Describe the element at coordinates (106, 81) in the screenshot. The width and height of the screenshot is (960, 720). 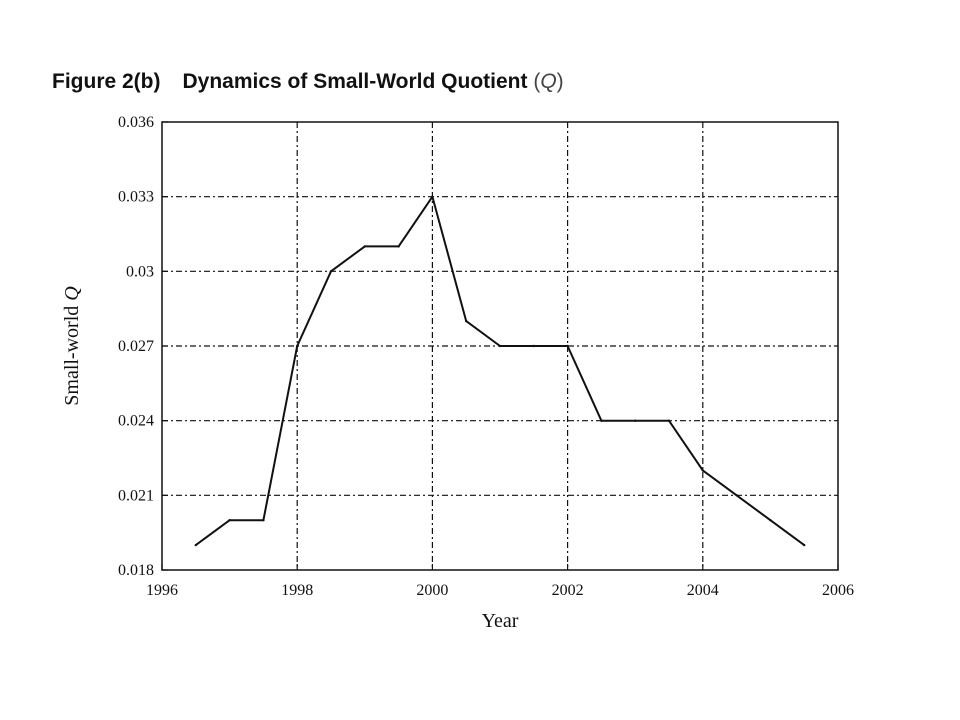
I see `figure-number: Figure 2(b)` at that location.